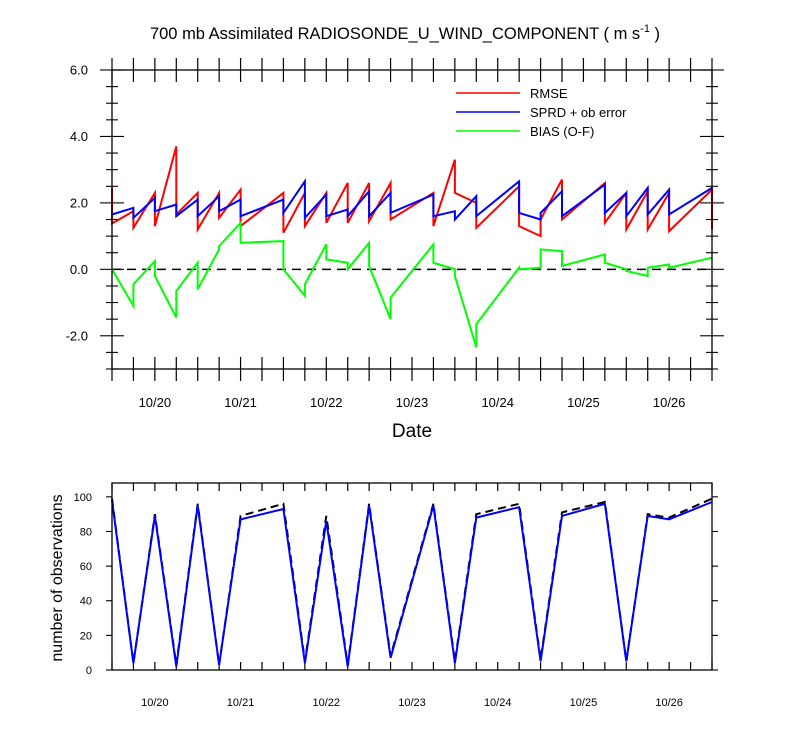 The height and width of the screenshot is (750, 800). I want to click on top-y-tick-label: 6.0, so click(79, 70).